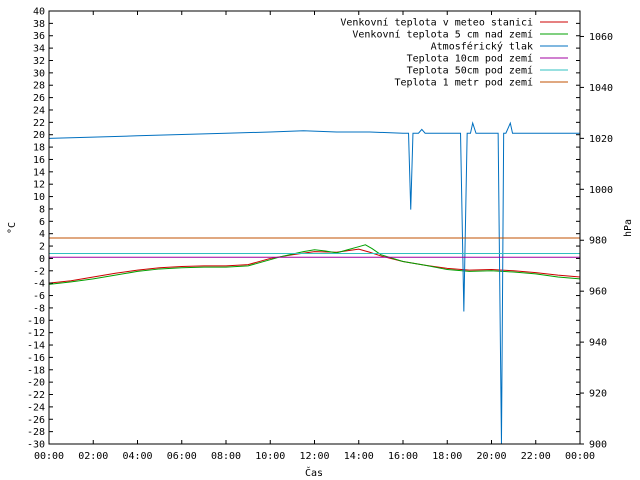  Describe the element at coordinates (36, 321) in the screenshot. I see `y-tick-label: -10` at that location.